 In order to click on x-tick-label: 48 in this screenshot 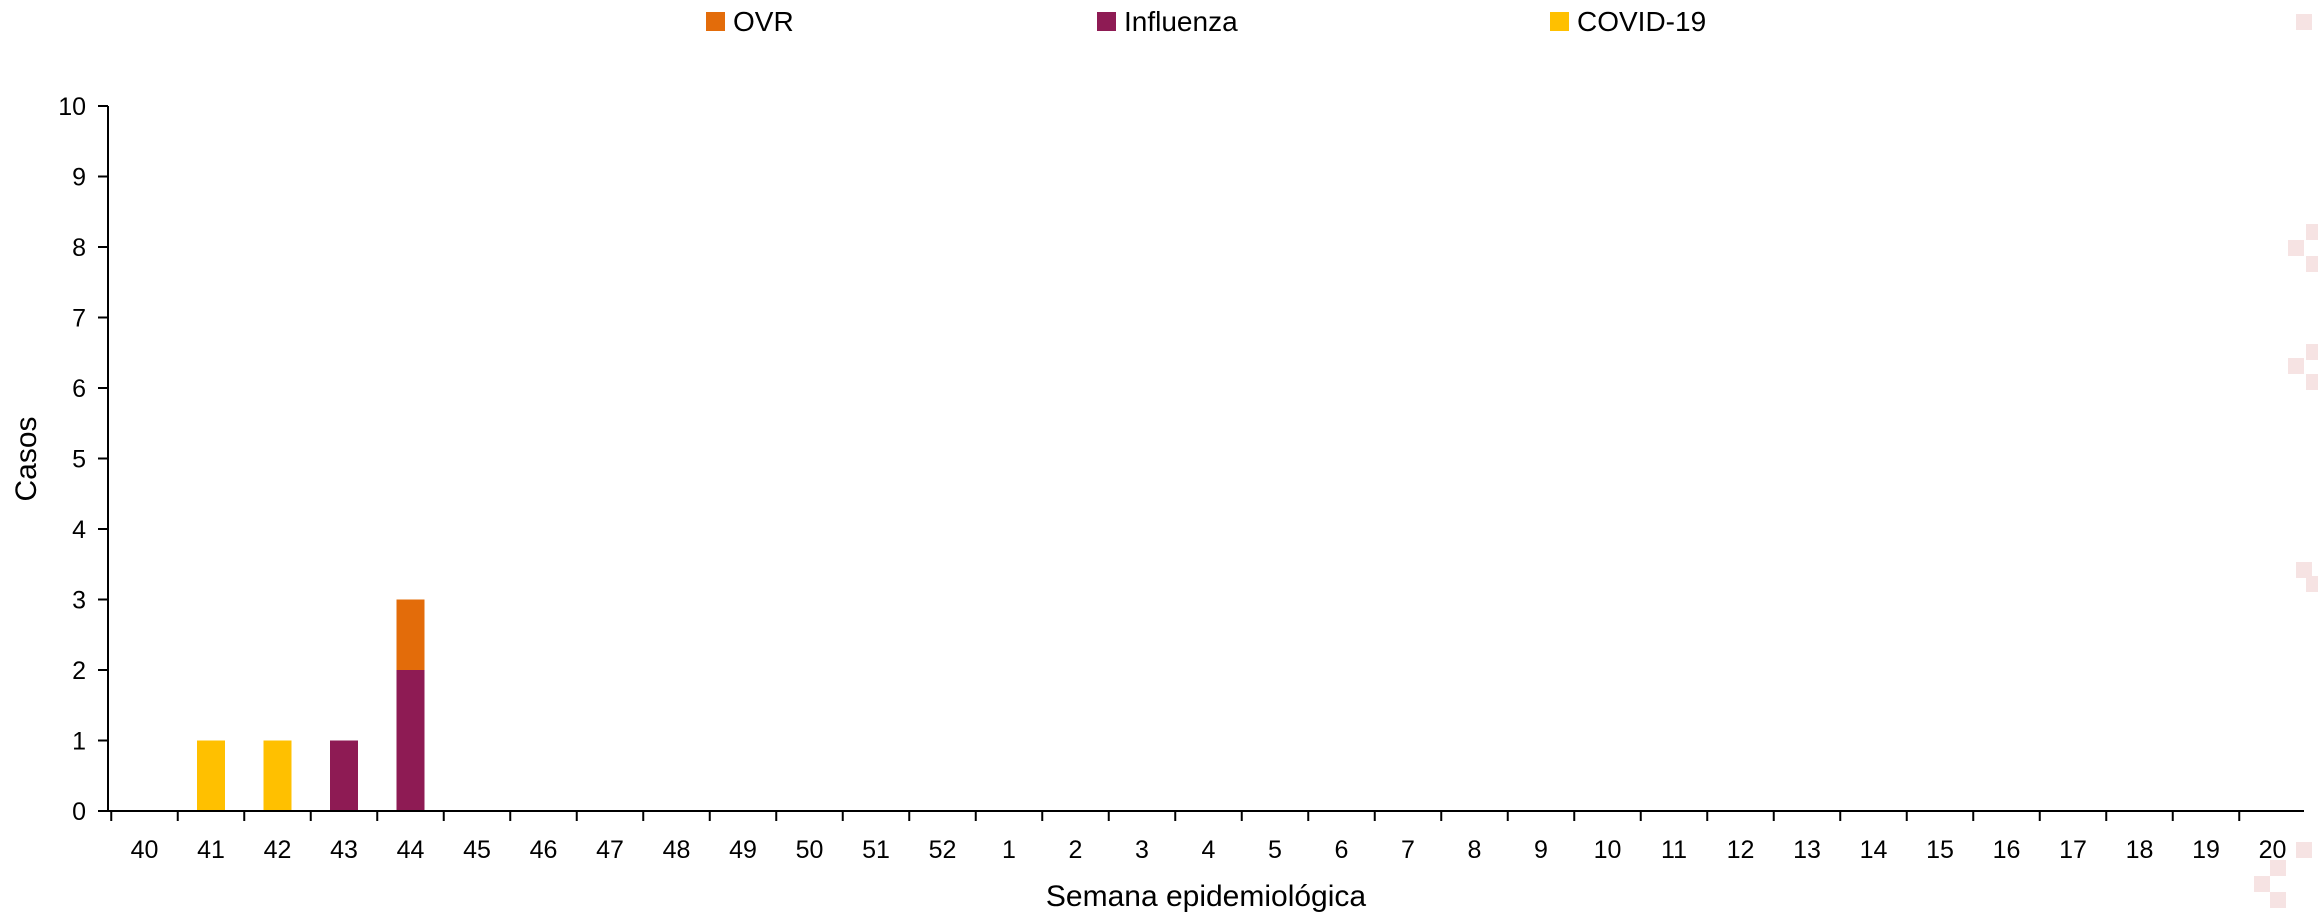, I will do `click(677, 850)`.